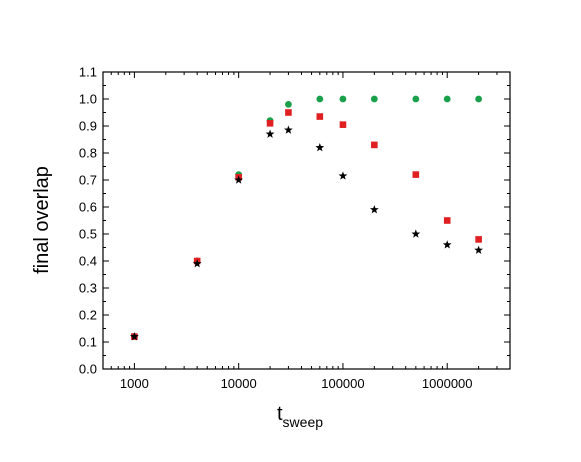  I want to click on x-tick-label: 10000, so click(239, 383).